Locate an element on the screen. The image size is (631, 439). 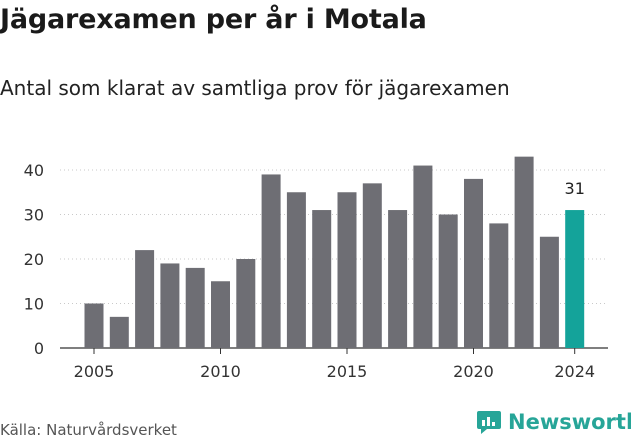
x-tick-label: 2015 is located at coordinates (347, 371).